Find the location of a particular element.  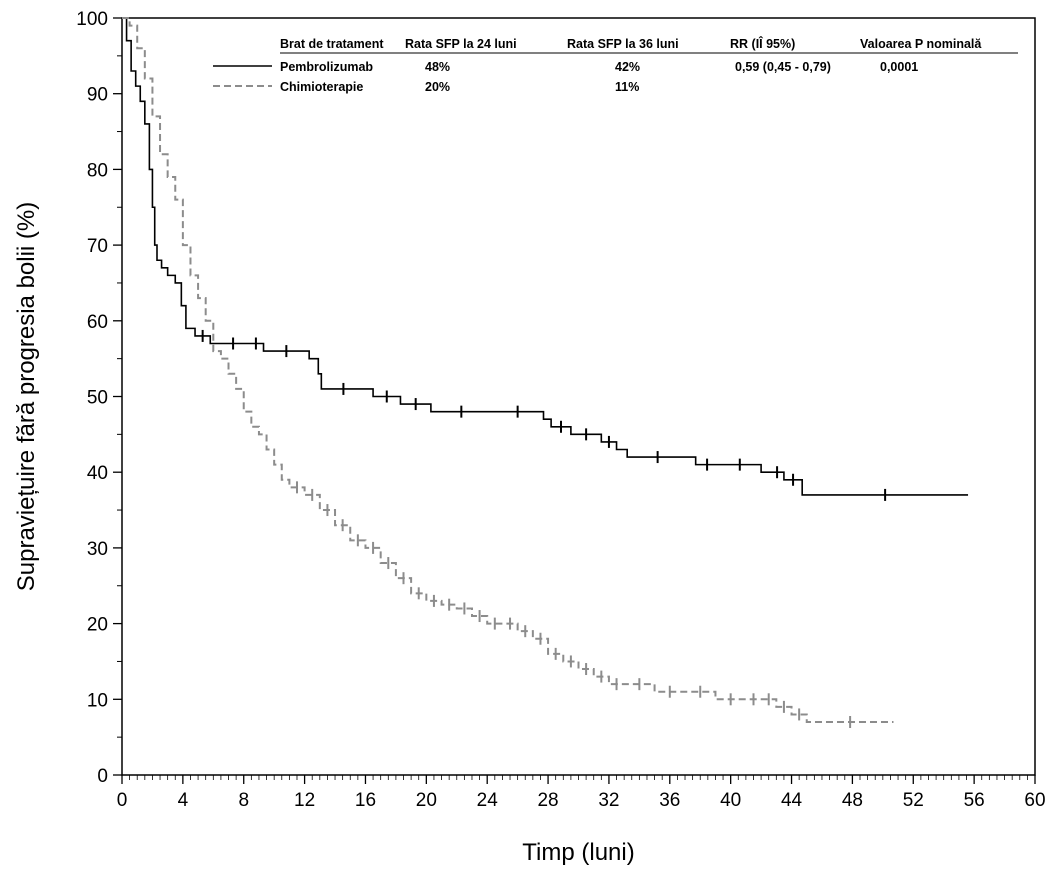

y-tick-label: 70 is located at coordinates (97, 246).